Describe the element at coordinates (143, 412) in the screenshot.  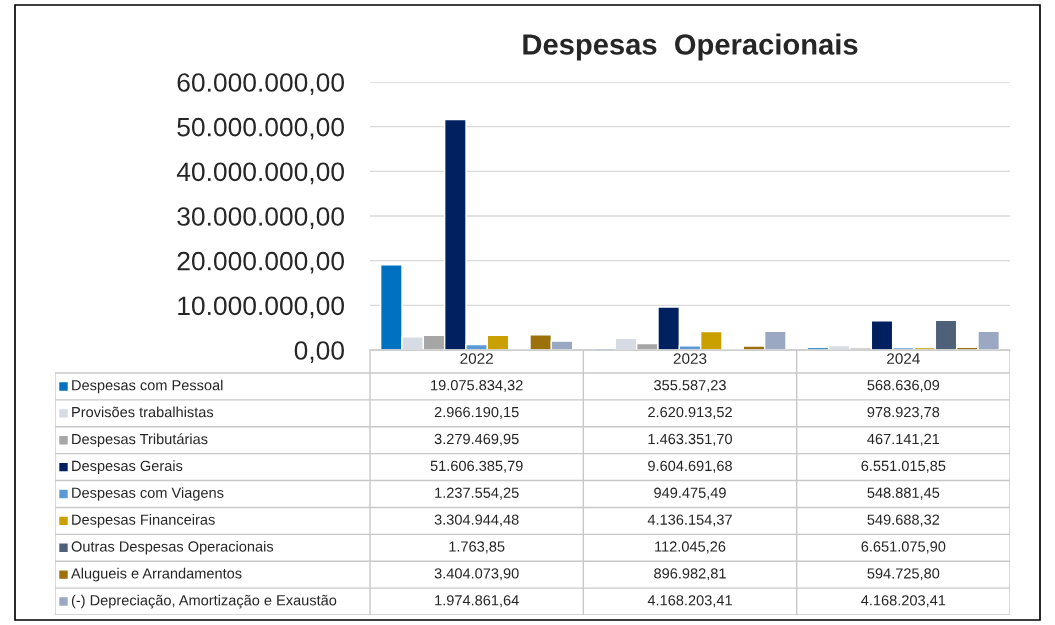
I see `legend-label: Provisões trabalhistas` at that location.